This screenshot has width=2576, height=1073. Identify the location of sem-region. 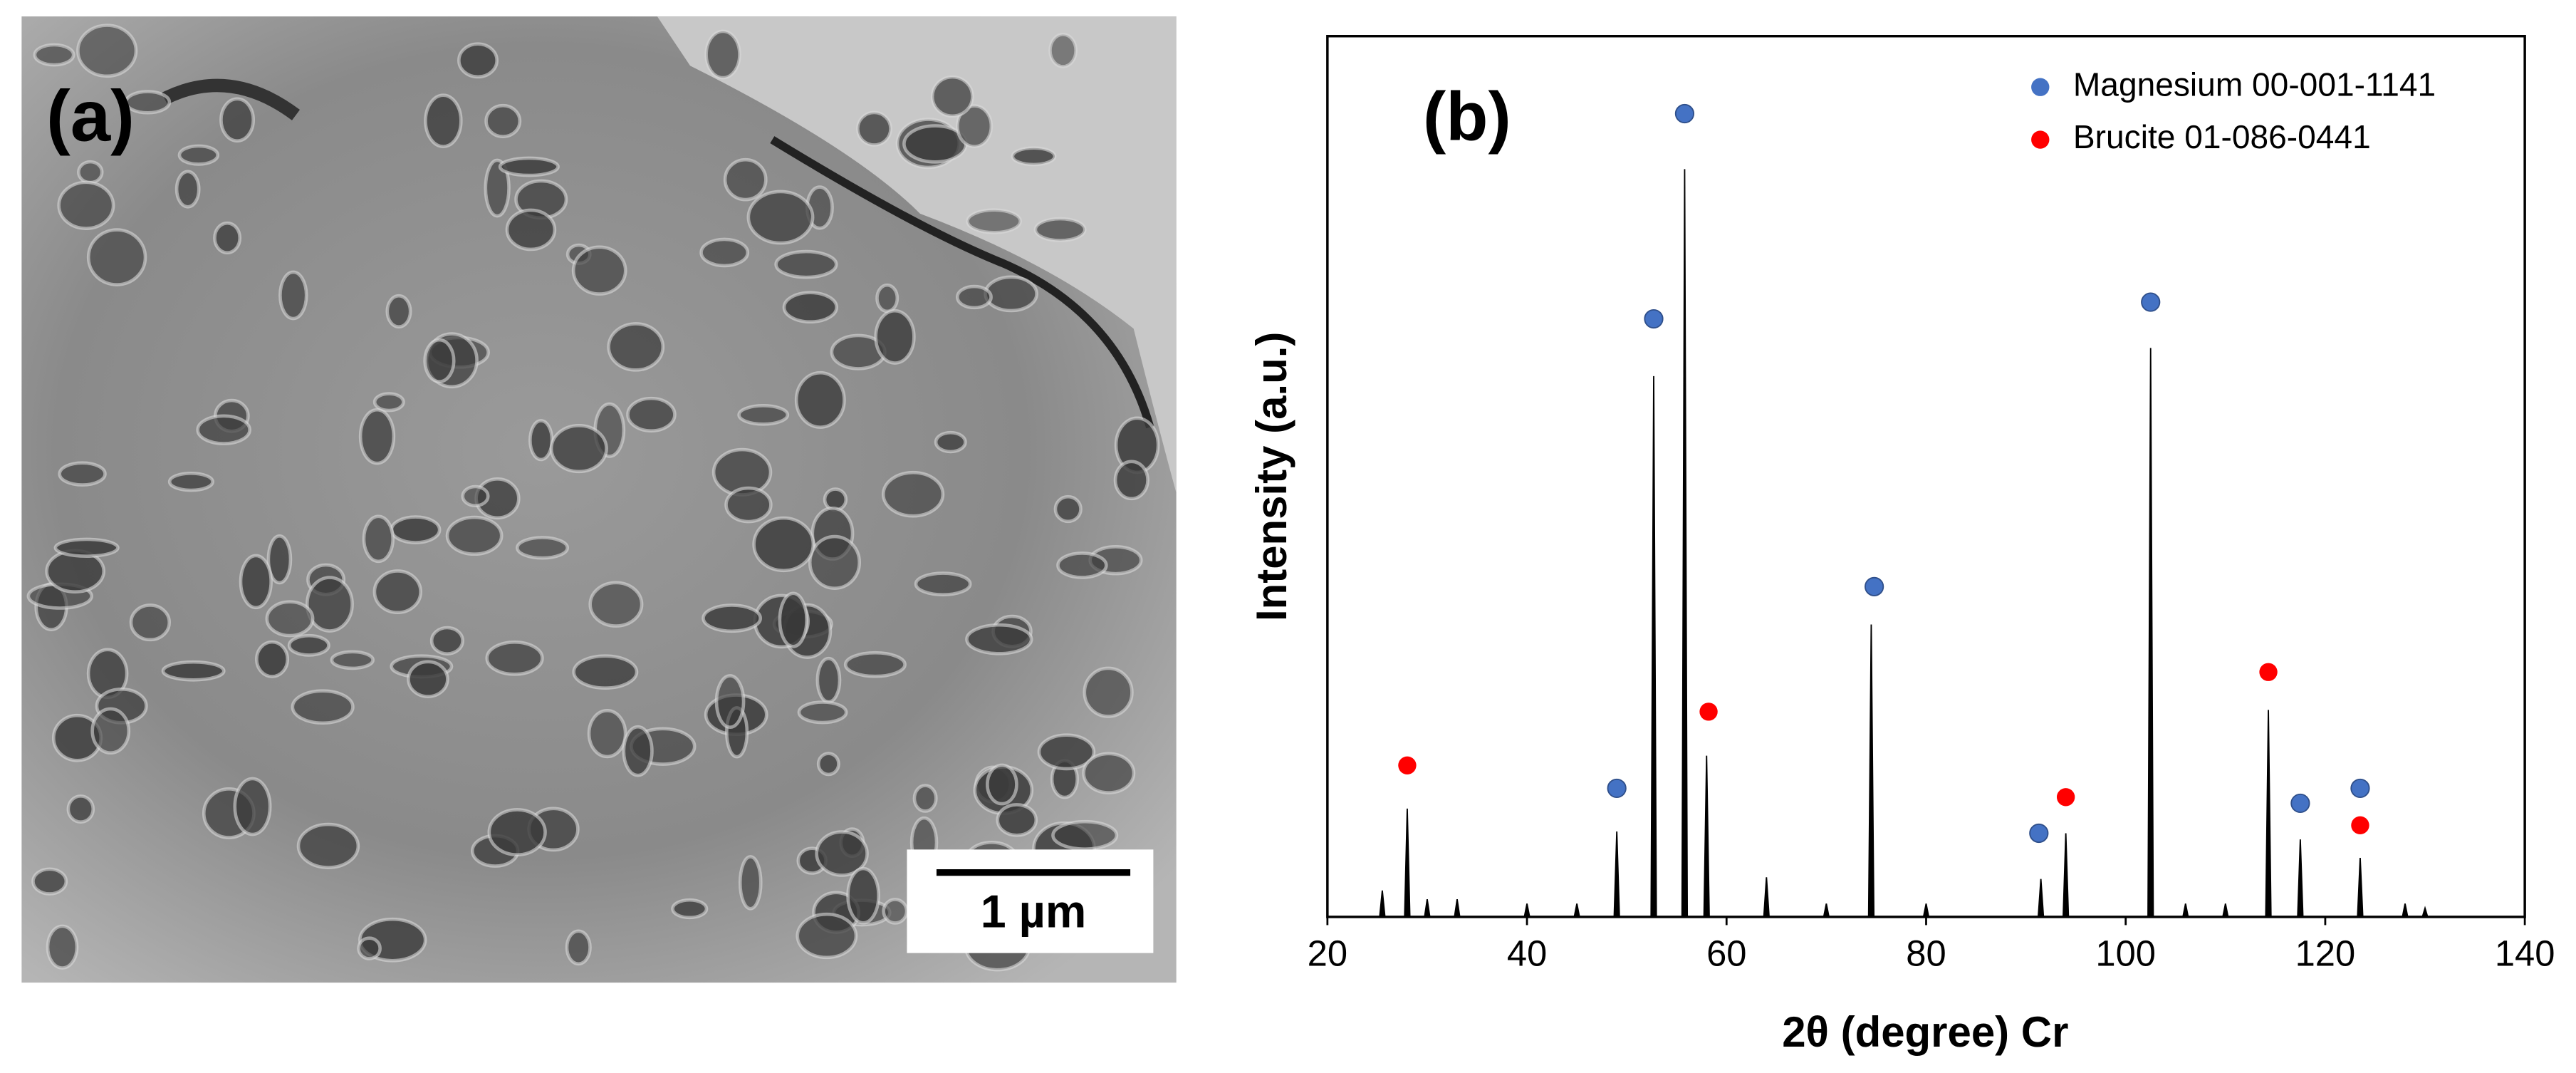
(917, 254).